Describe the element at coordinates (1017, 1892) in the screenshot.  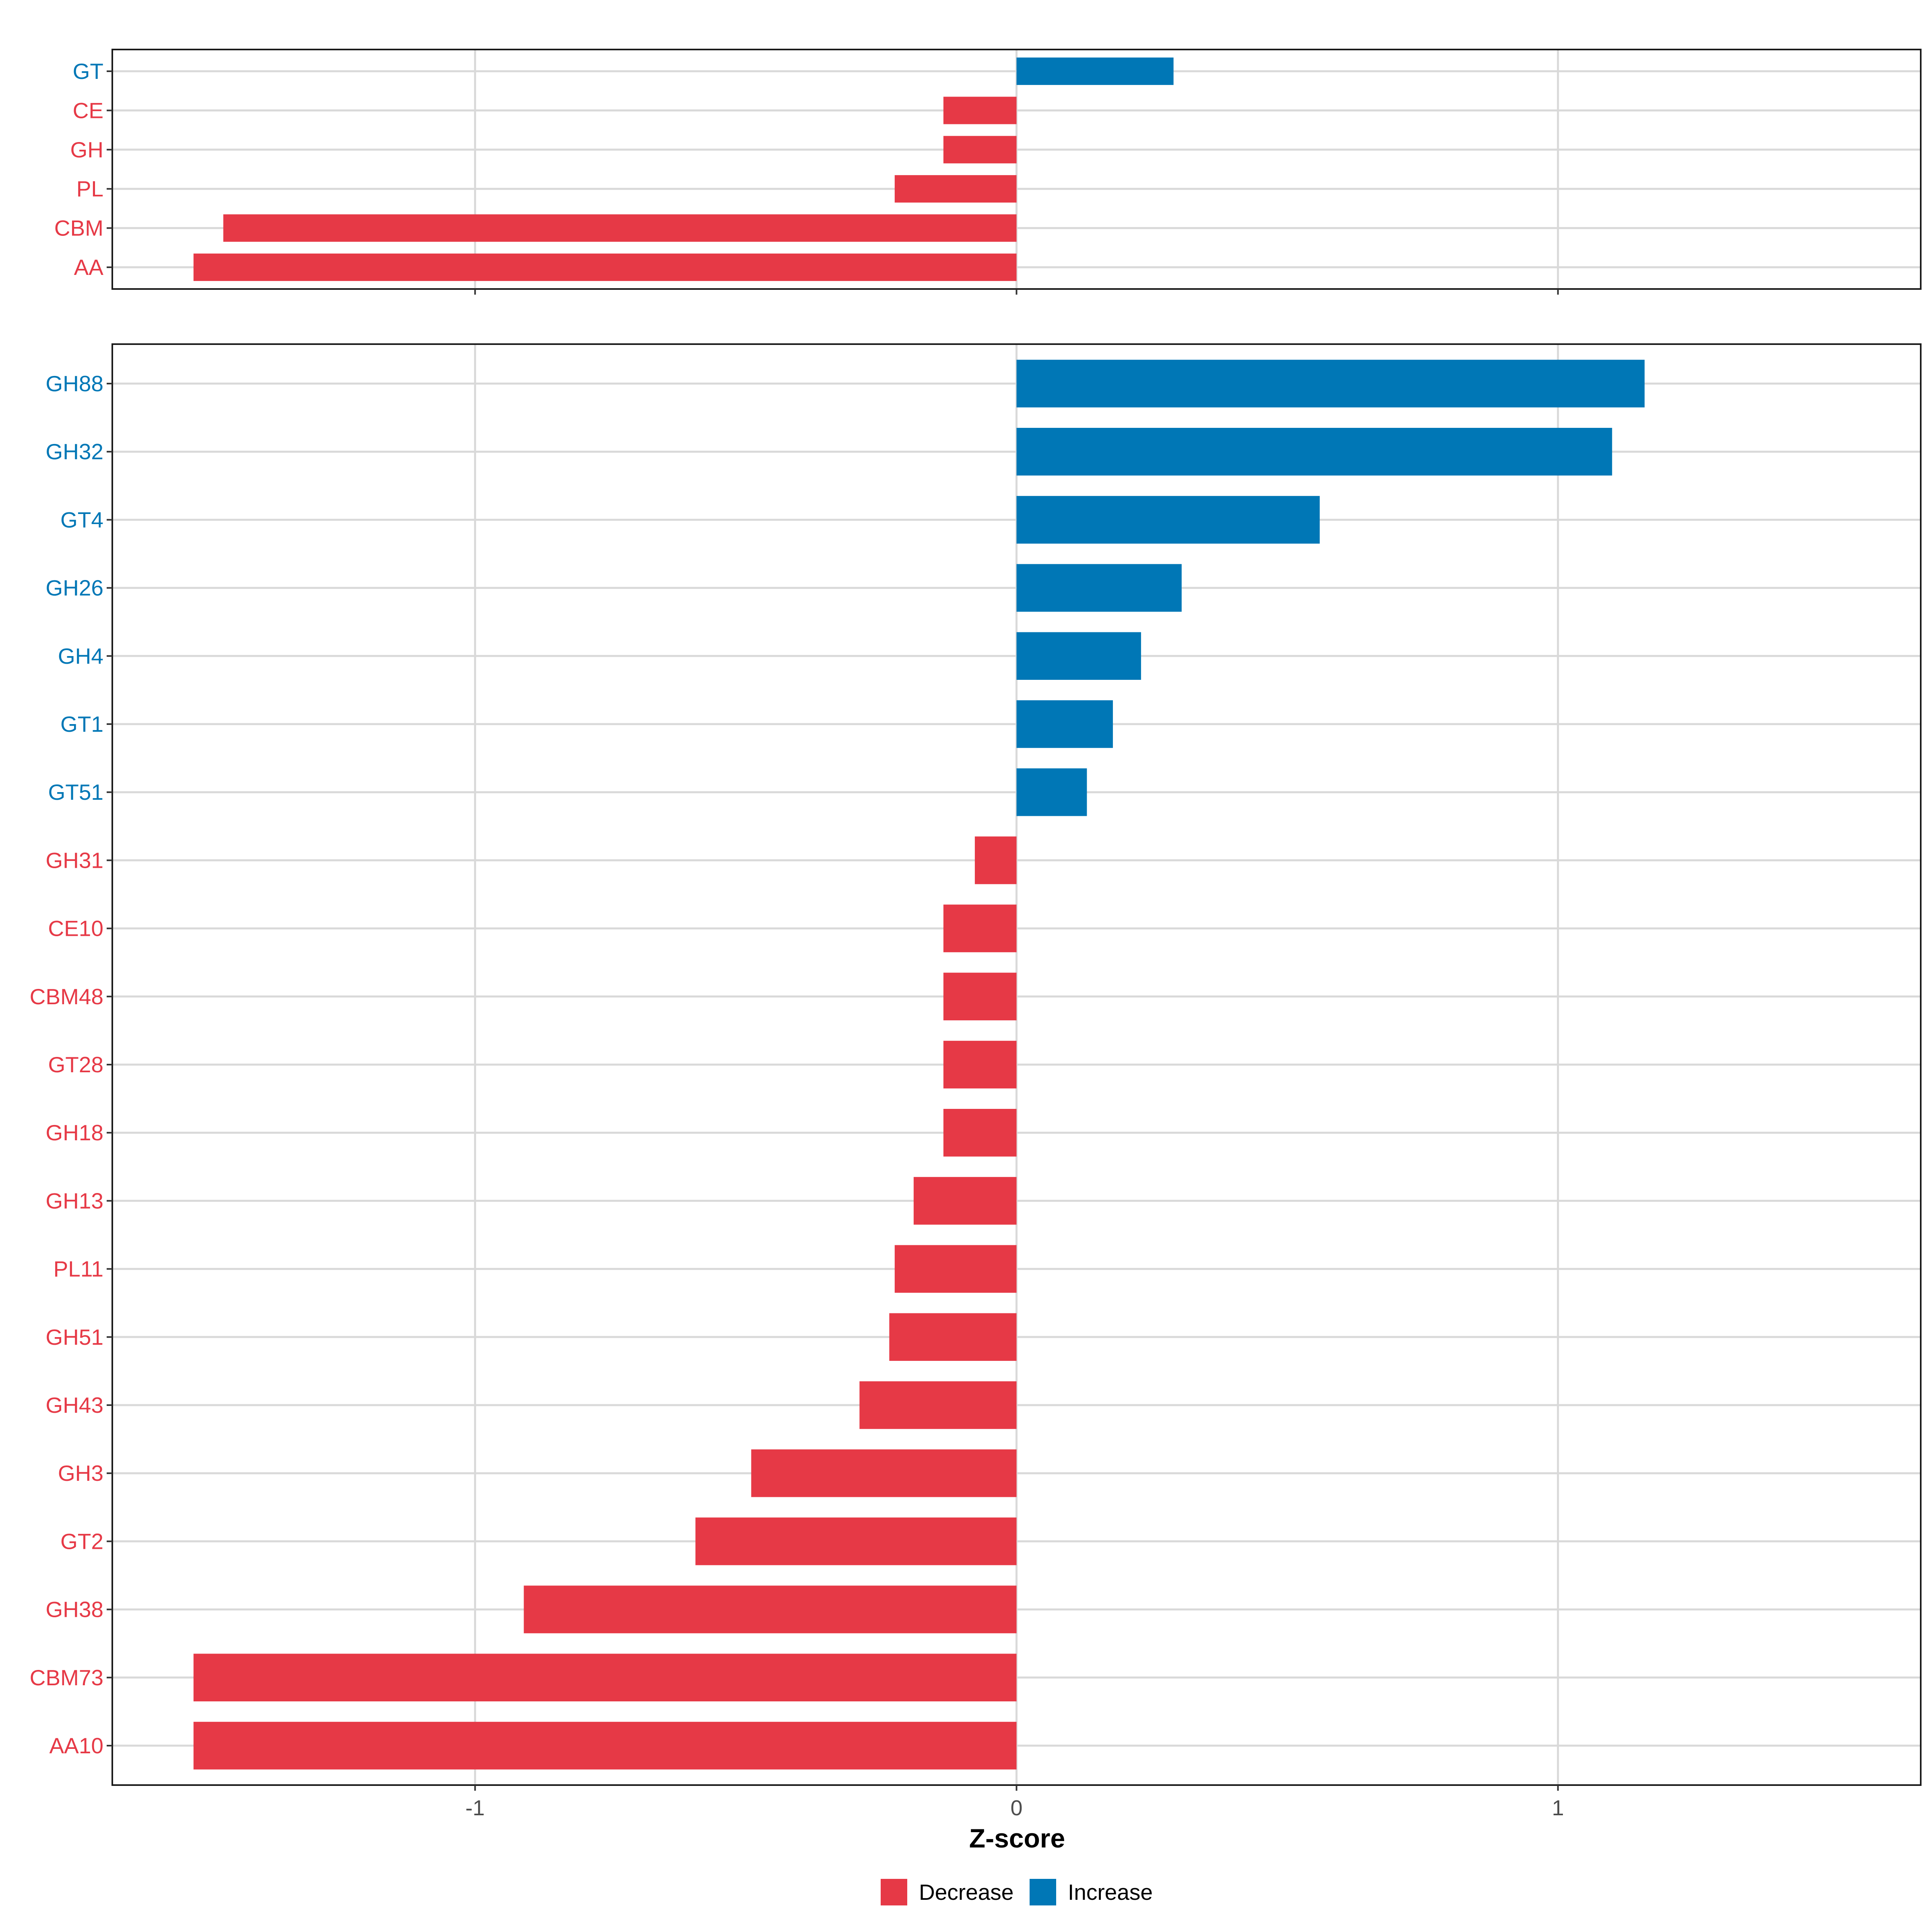
I see `legend: Decrease Increase` at that location.